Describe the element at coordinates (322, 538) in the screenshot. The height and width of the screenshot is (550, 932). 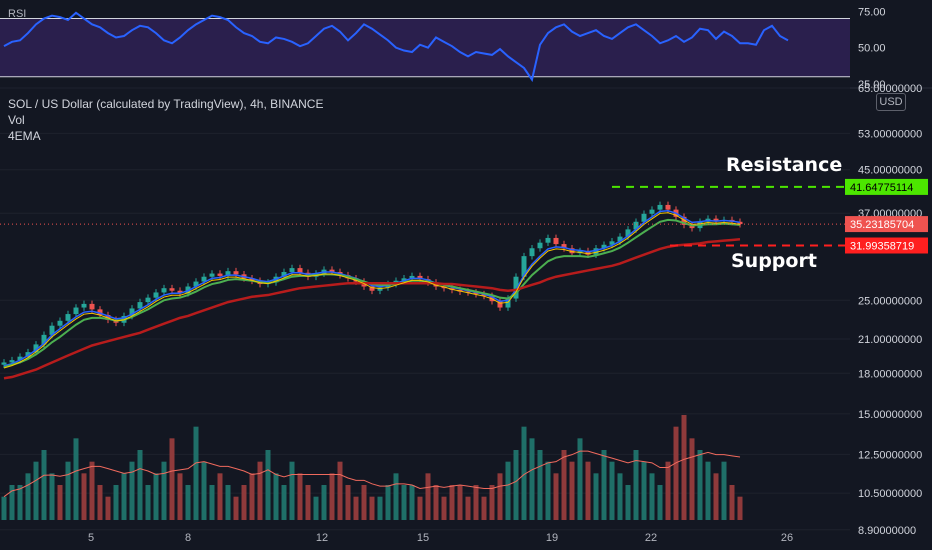
I see `x-tick-label: 12` at that location.